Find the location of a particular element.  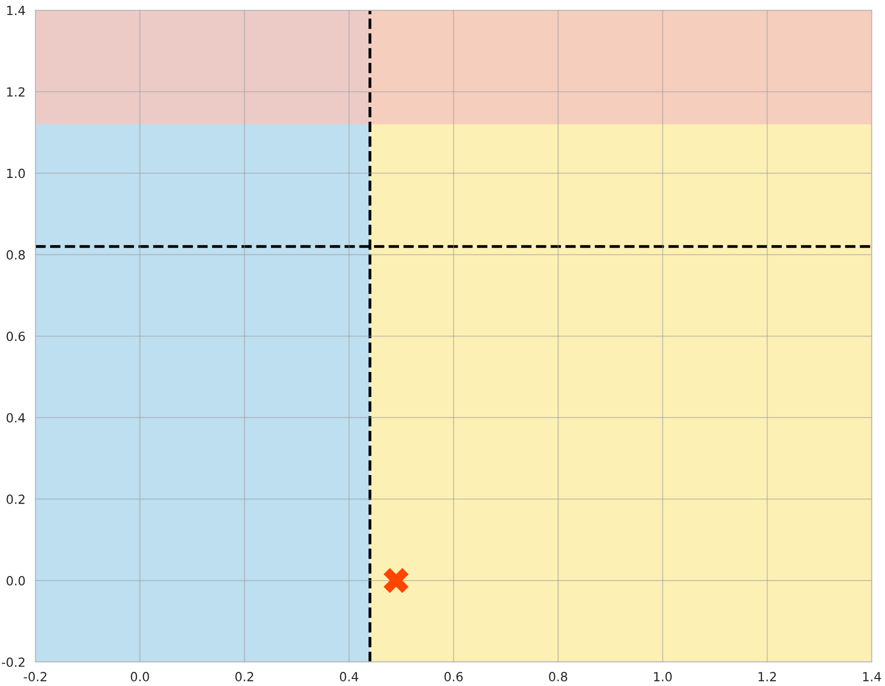

x-tick-label: 0.4 is located at coordinates (349, 677).